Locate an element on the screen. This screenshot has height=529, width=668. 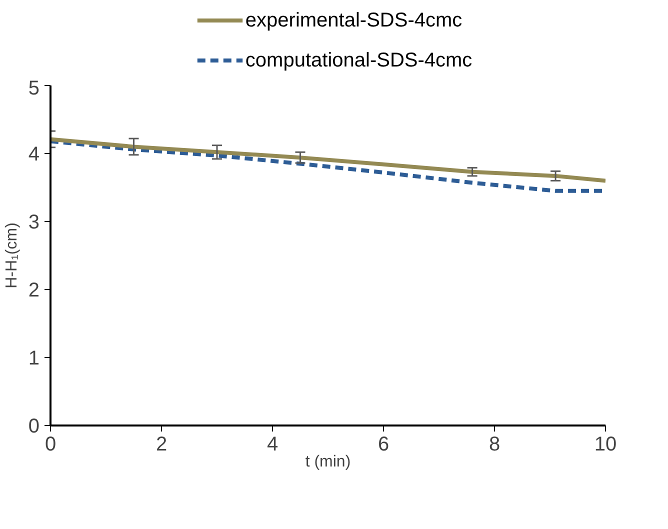
y-tick-label: 4 is located at coordinates (34, 155).